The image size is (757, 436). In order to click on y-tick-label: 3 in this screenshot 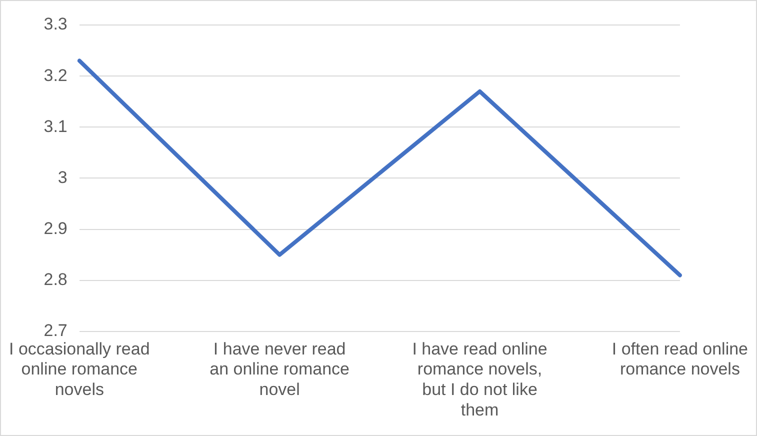, I will do `click(63, 177)`.